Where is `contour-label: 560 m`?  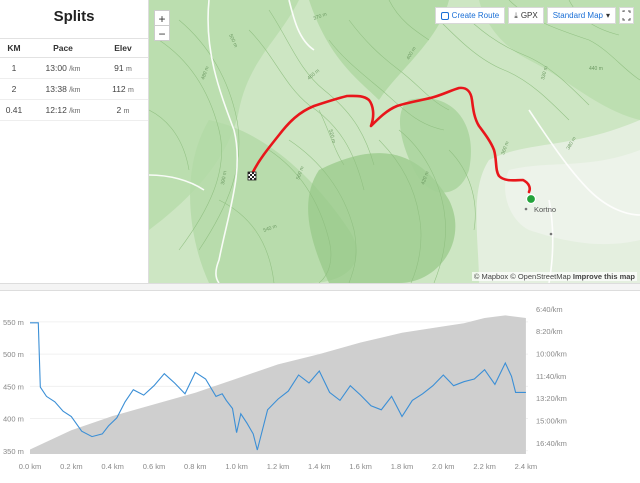
contour-label: 560 m is located at coordinates (300, 173).